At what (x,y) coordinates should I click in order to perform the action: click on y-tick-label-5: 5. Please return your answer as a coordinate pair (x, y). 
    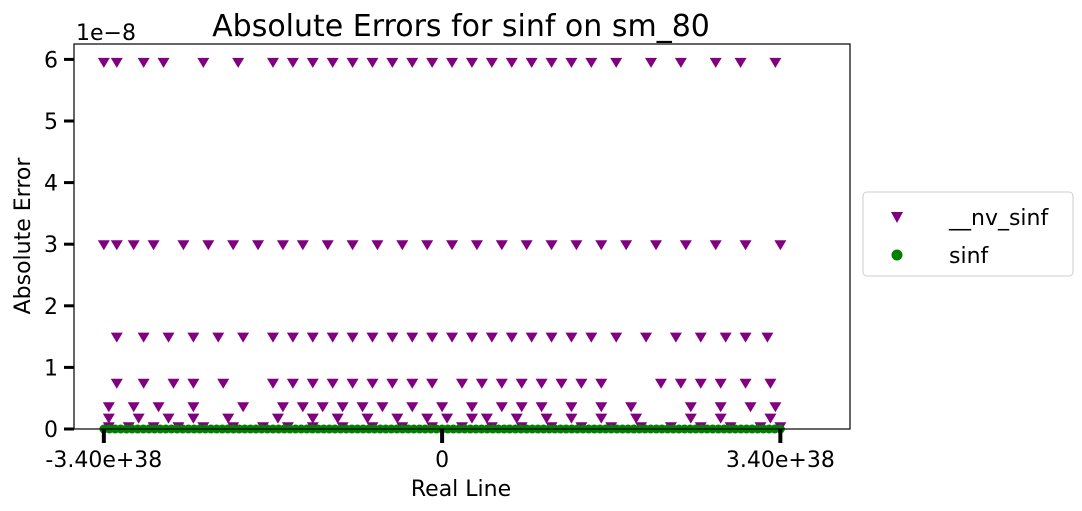
    Looking at the image, I should click on (51, 122).